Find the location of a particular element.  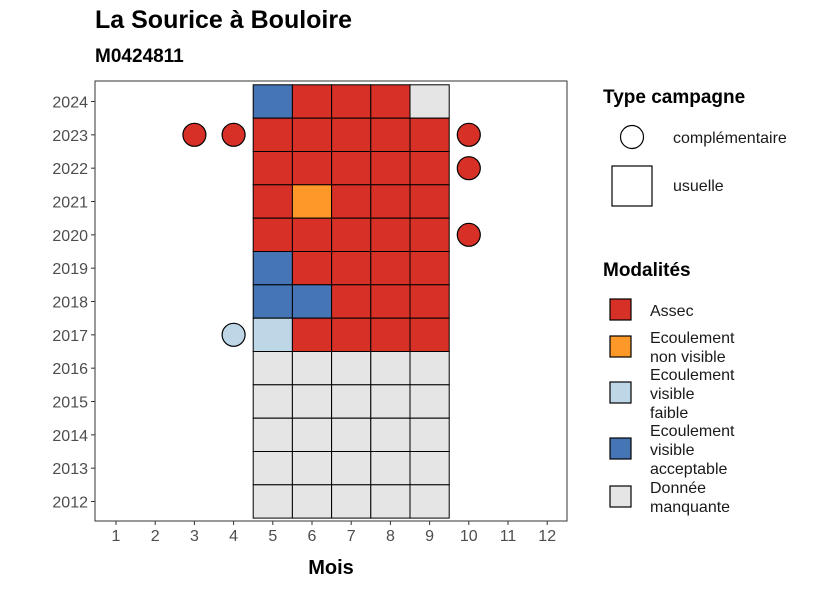

y-tick-label: 2013 is located at coordinates (70, 469).